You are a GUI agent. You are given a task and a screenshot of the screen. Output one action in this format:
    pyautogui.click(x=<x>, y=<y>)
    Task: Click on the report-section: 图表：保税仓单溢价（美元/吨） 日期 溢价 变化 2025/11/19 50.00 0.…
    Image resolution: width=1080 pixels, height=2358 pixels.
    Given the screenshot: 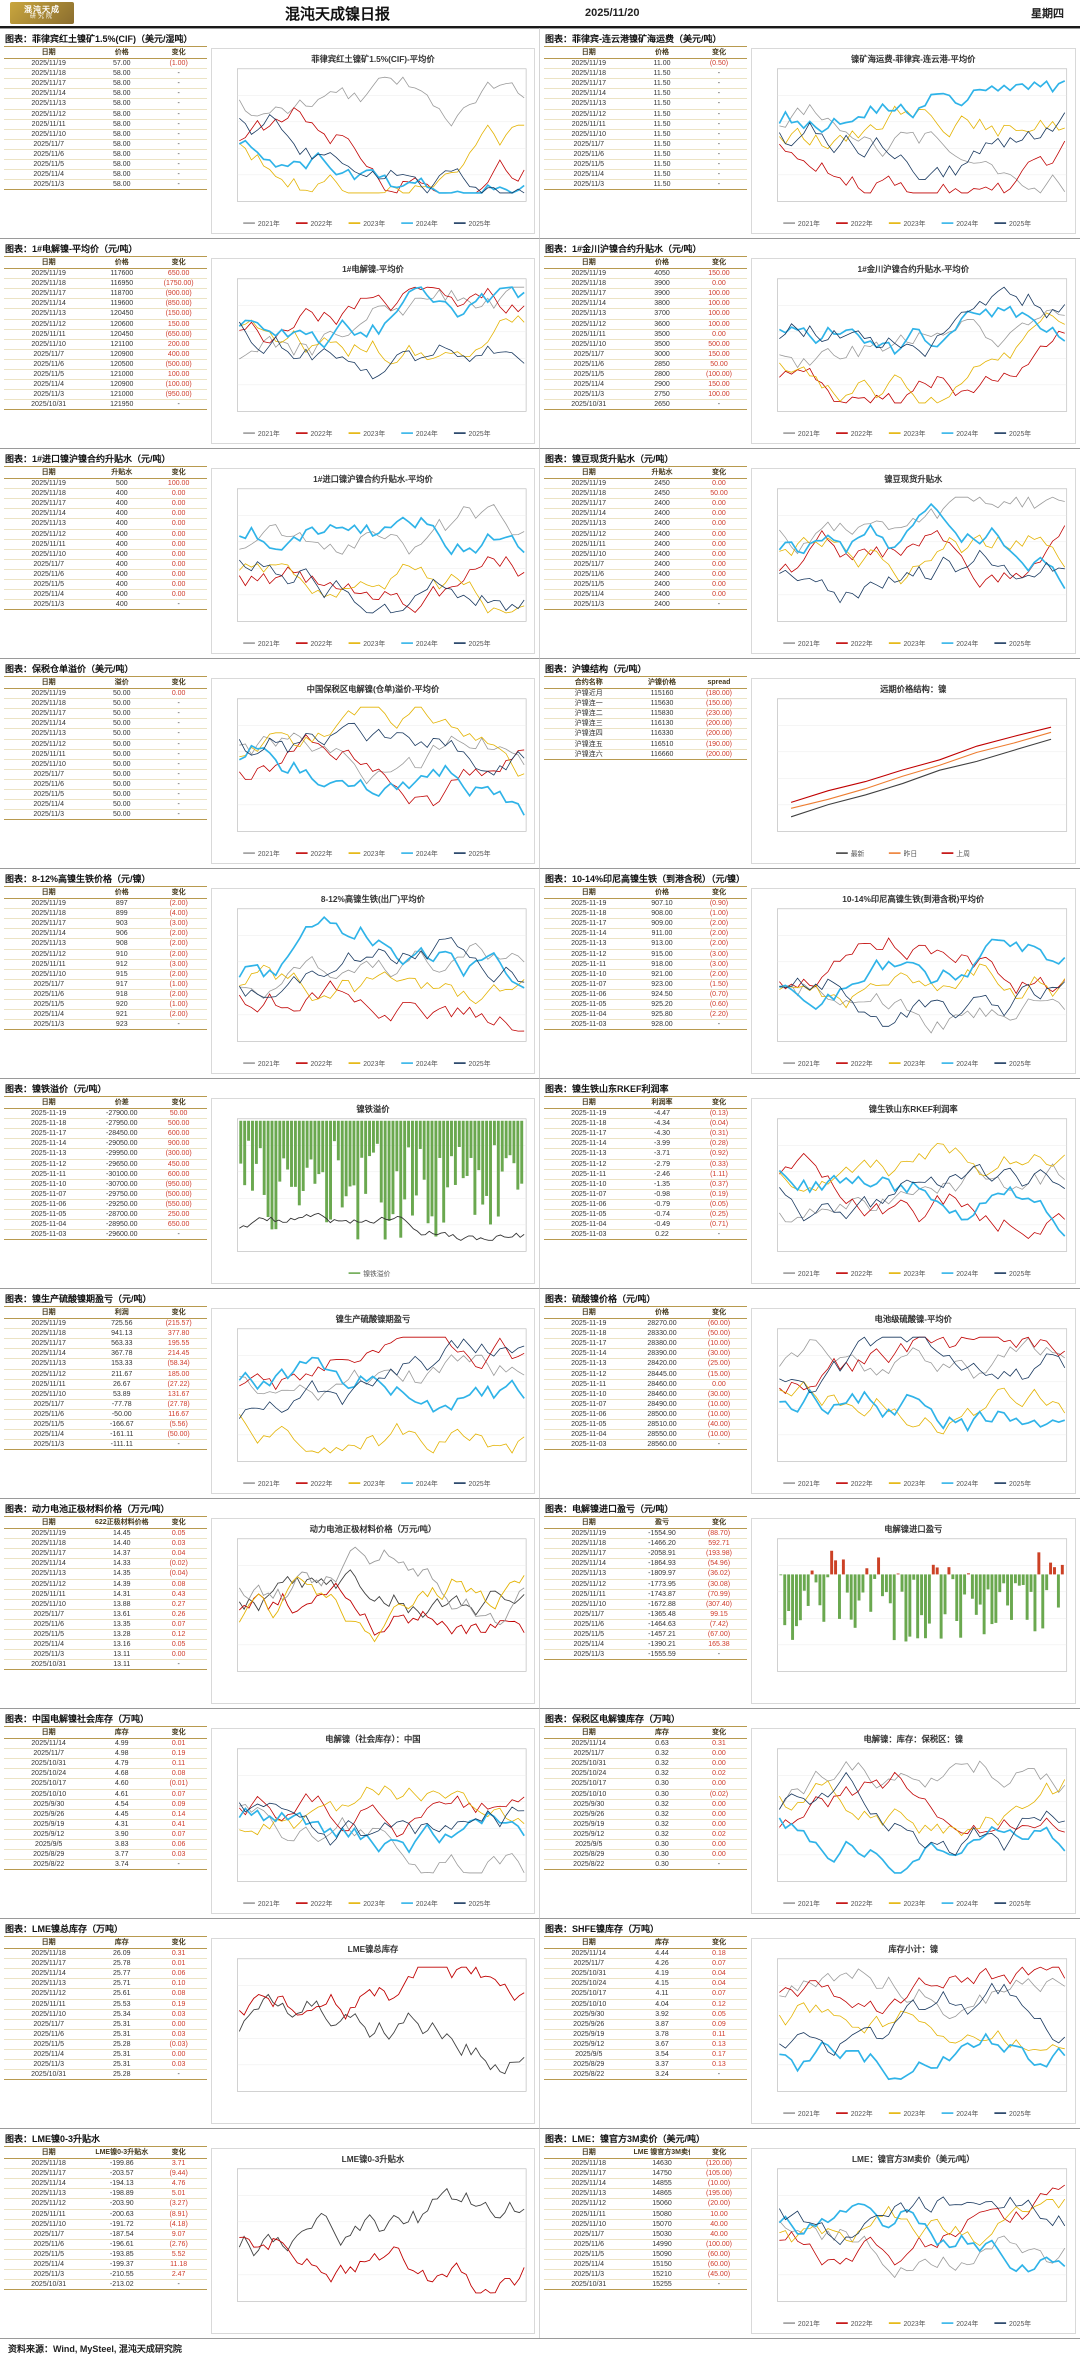 What is the action you would take?
    pyautogui.click(x=270, y=763)
    